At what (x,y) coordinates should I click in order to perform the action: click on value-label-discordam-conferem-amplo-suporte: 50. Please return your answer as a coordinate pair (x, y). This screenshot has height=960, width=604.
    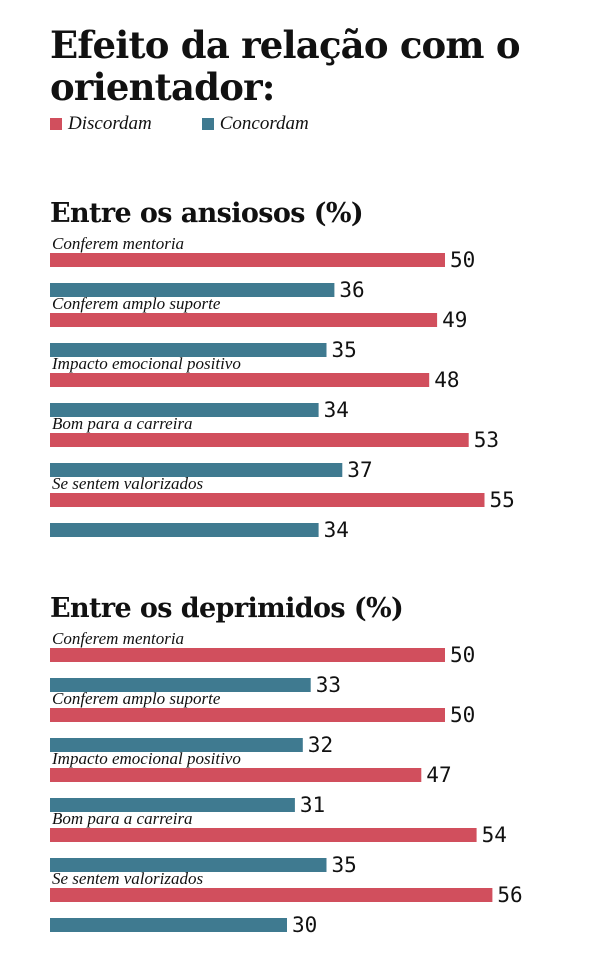
    Looking at the image, I should click on (462, 715).